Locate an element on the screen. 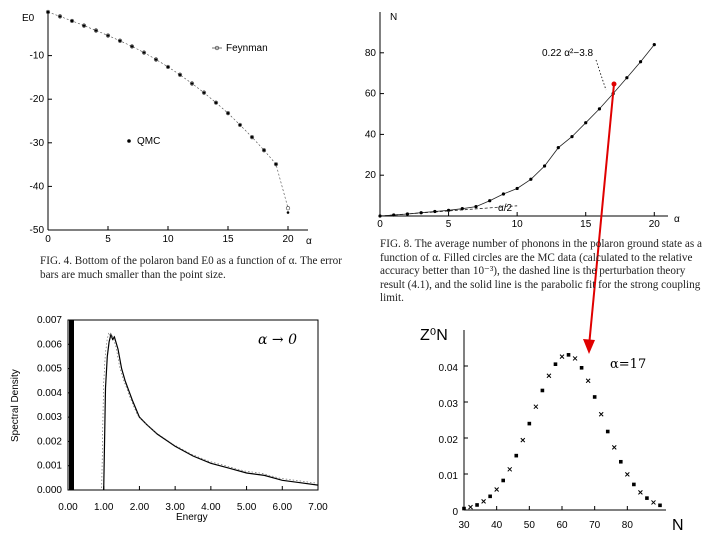 This screenshot has height=540, width=720. annotation-leader is located at coordinates (601, 75).